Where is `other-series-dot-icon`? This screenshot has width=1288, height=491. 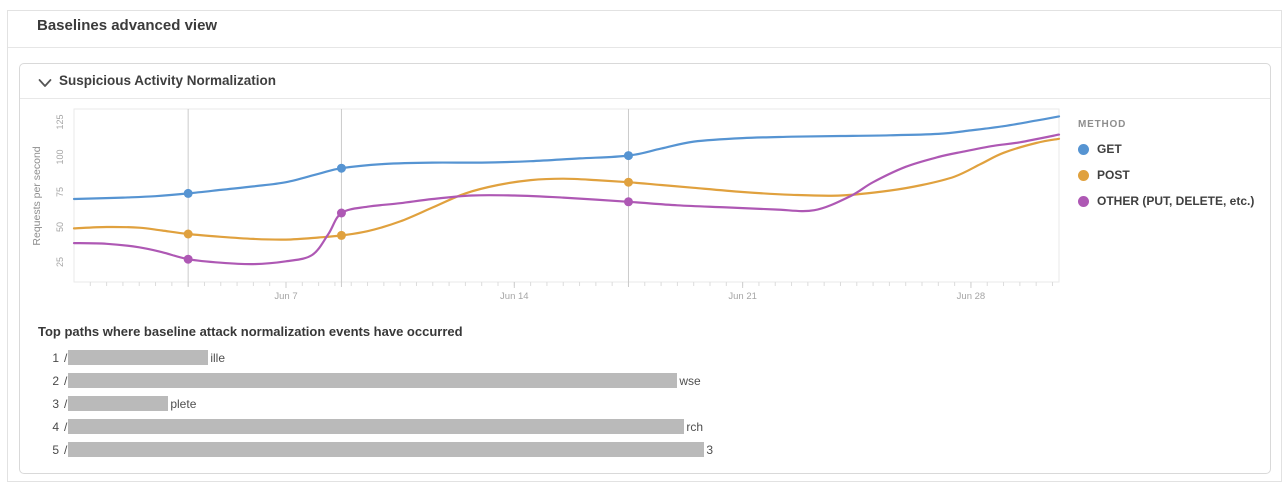
other-series-dot-icon is located at coordinates (1083, 201).